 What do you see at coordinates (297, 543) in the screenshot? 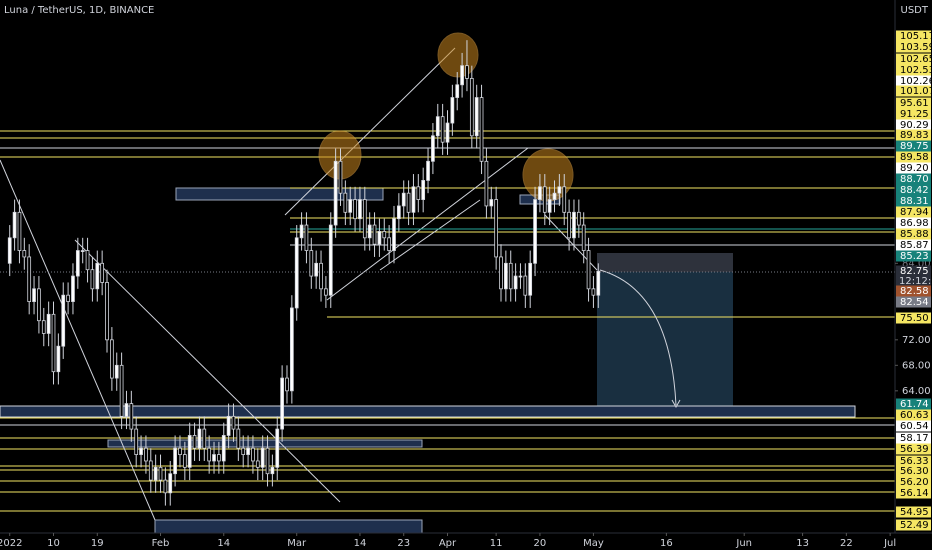
I see `x-tick-label: Mar` at bounding box center [297, 543].